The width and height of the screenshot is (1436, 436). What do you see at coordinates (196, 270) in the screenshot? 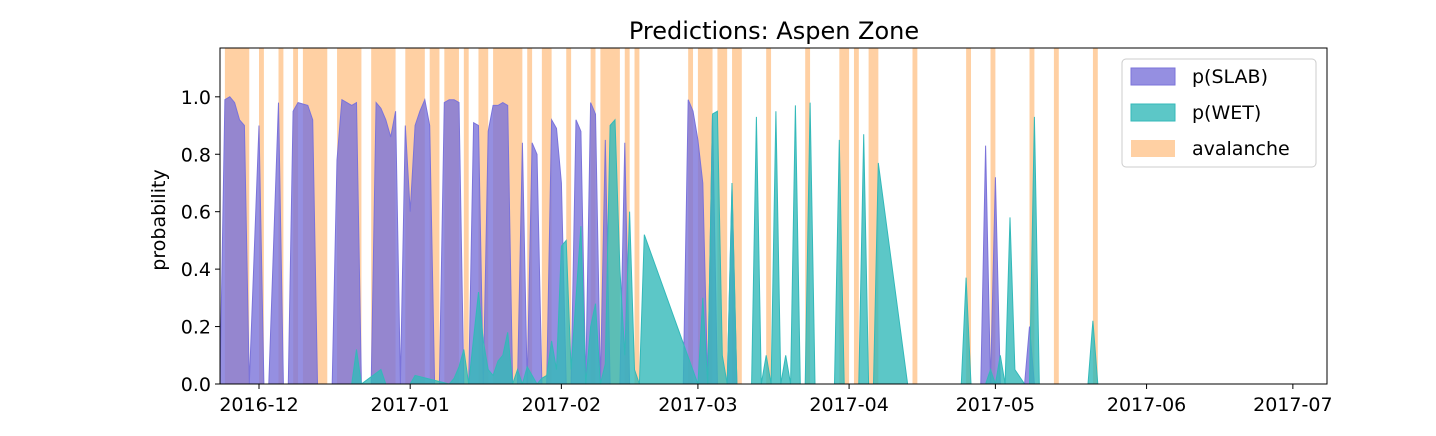
I see `y-tick-label: 0.4` at bounding box center [196, 270].